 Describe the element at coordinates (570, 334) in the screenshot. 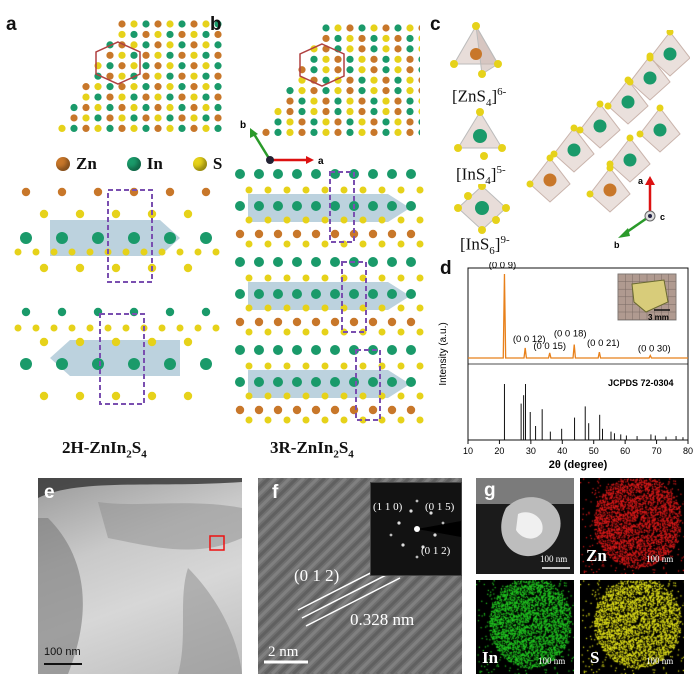

I see `peak-label: (0 0 18)` at that location.